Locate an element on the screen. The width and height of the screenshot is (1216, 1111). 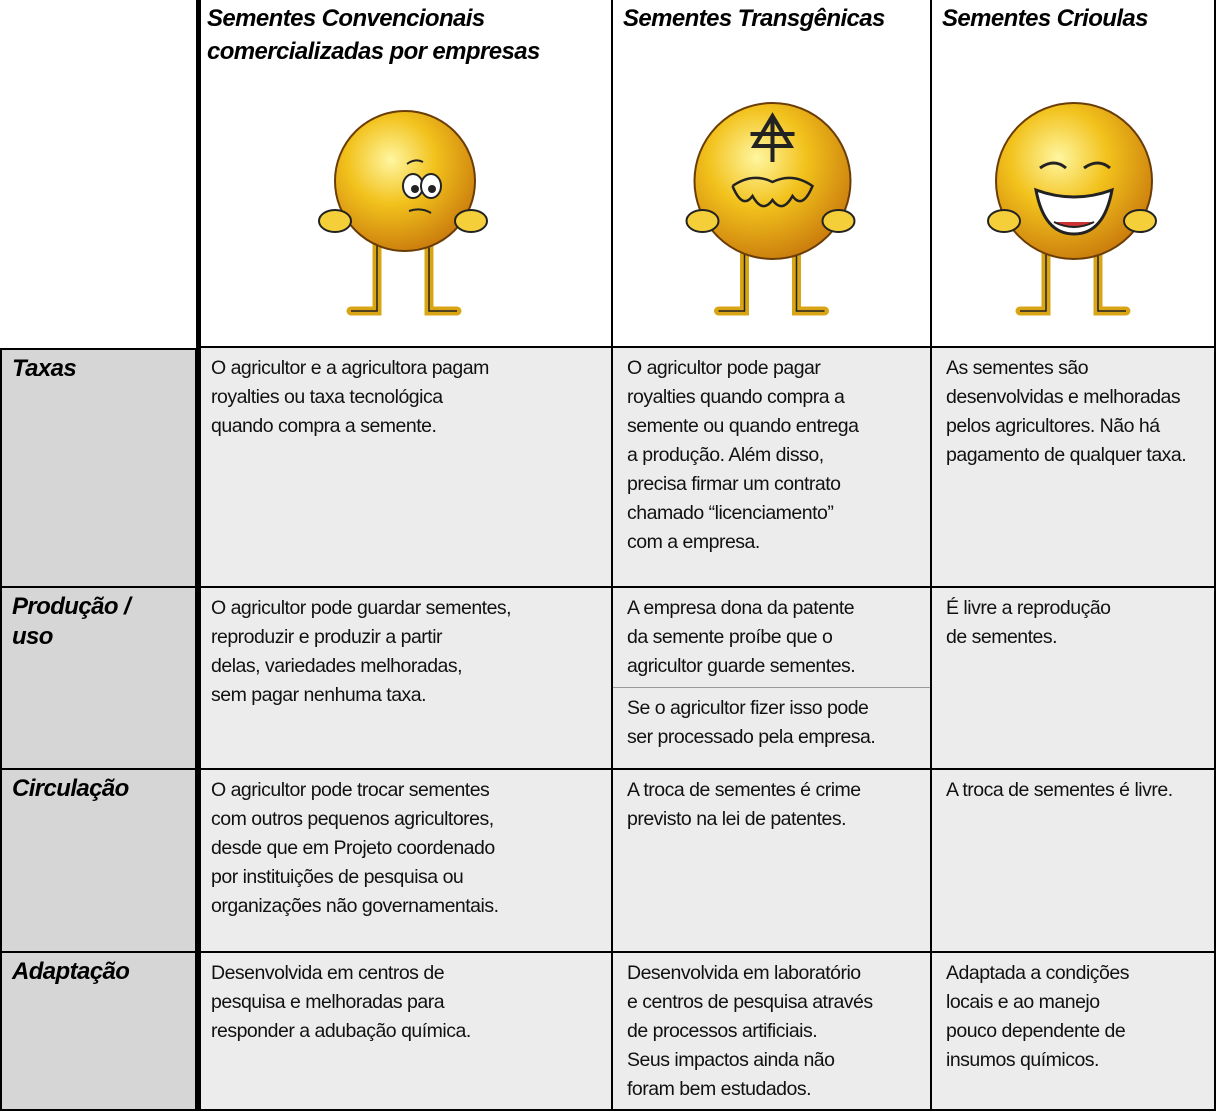
cell-text: locais e ao manejo is located at coordinates (1023, 1002).